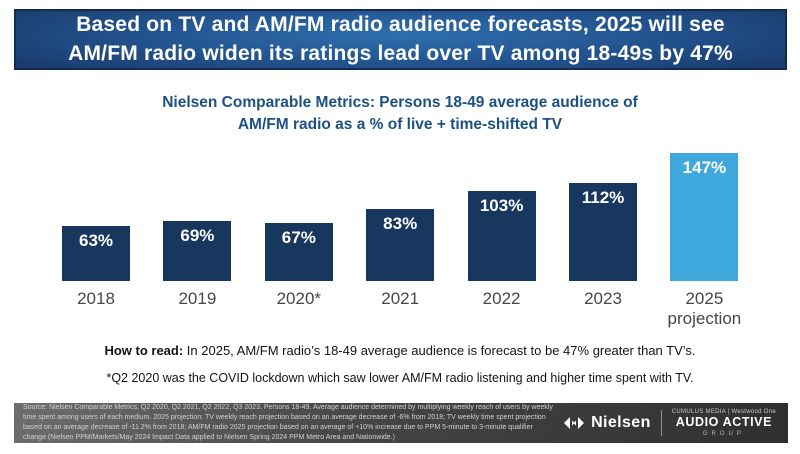  Describe the element at coordinates (400, 245) in the screenshot. I see `bar: 83%` at that location.